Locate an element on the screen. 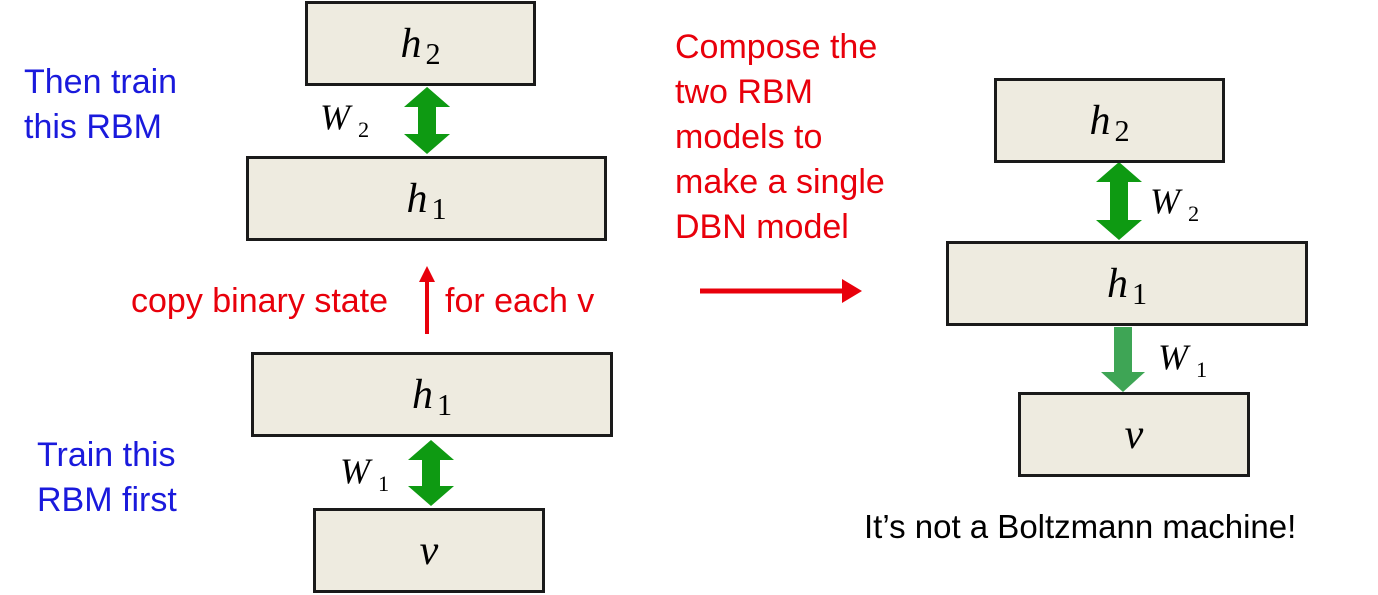  left-w1-subscript: 1 is located at coordinates (384, 483).